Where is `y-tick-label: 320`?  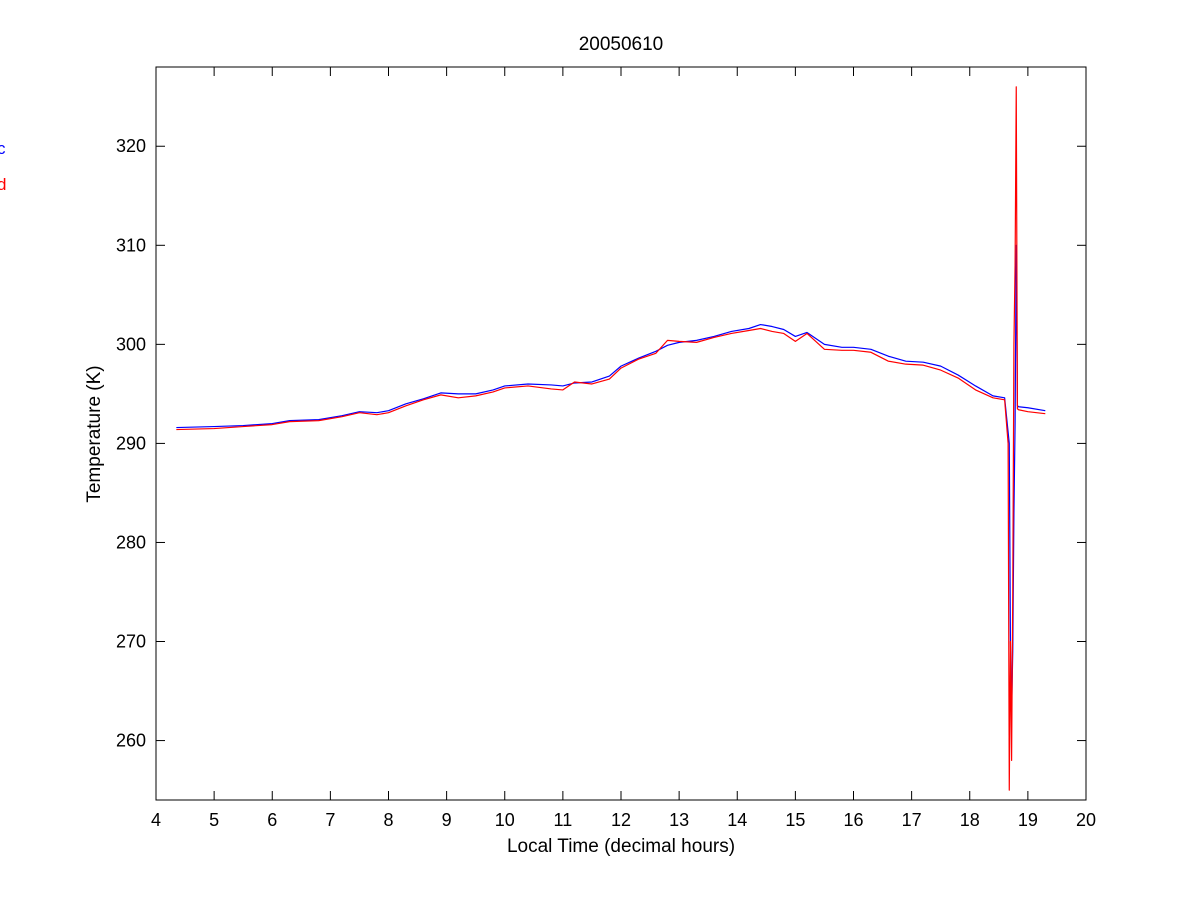 y-tick-label: 320 is located at coordinates (131, 146).